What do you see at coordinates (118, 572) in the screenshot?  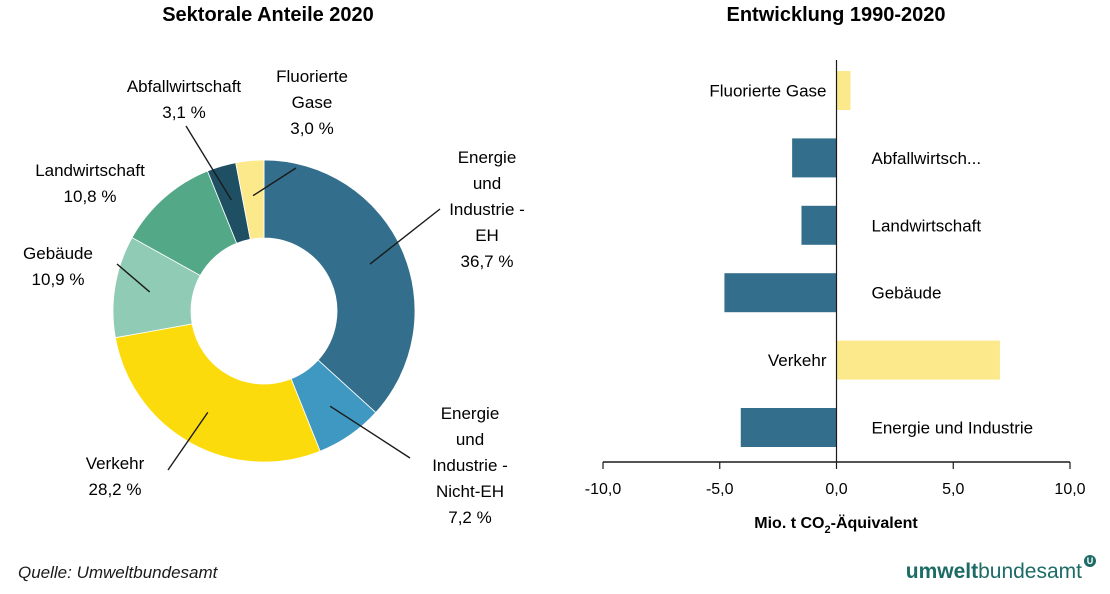 I see `source-note: Quelle: Umweltbundesamt` at bounding box center [118, 572].